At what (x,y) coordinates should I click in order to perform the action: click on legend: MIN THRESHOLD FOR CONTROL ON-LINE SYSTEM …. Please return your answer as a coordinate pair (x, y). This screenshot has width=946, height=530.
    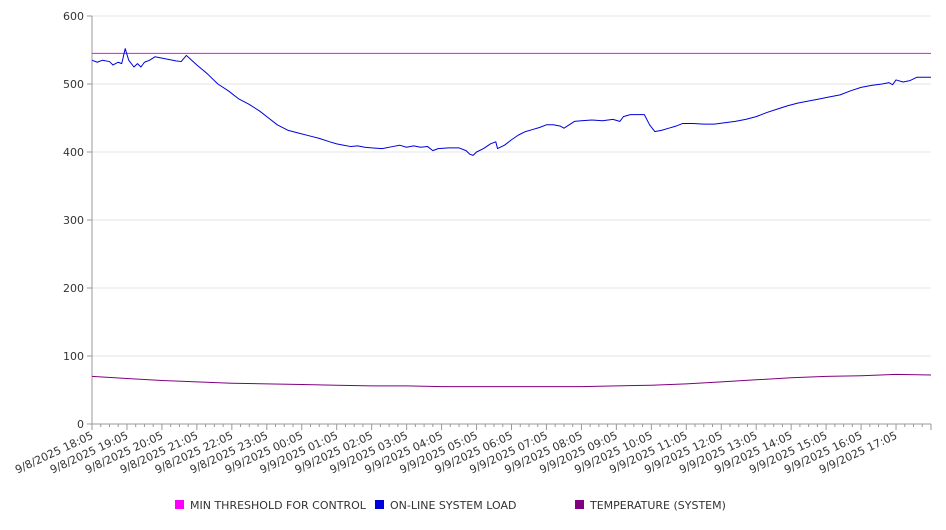
    Looking at the image, I should click on (450, 505).